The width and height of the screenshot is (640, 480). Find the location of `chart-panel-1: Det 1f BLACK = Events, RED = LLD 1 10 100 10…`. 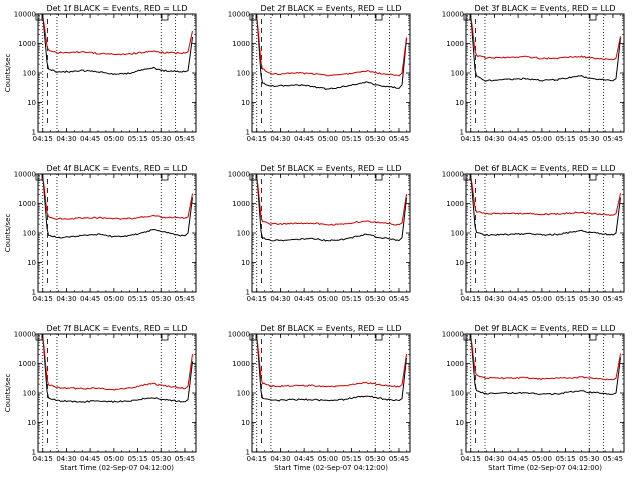

chart-panel-1: Det 1f BLACK = Events, RED = LLD 1 10 100 10… is located at coordinates (100, 73).